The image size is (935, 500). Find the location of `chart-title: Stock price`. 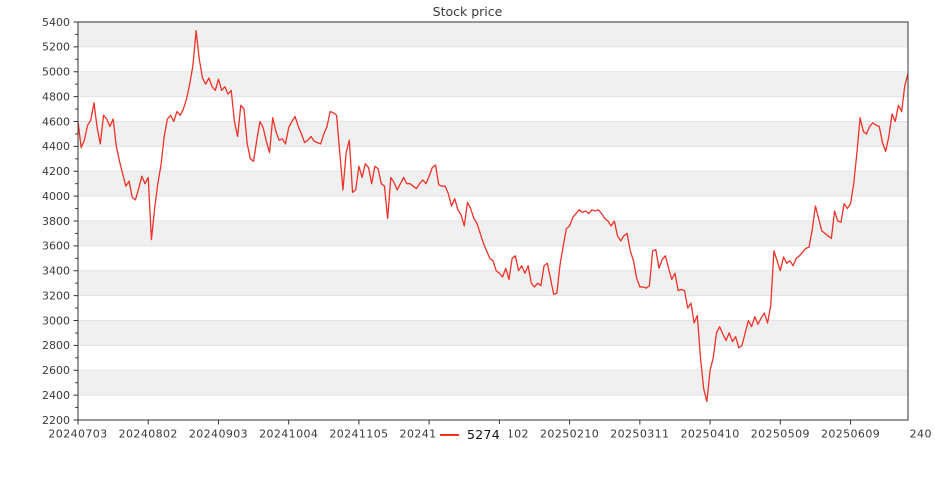

chart-title: Stock price is located at coordinates (467, 11).